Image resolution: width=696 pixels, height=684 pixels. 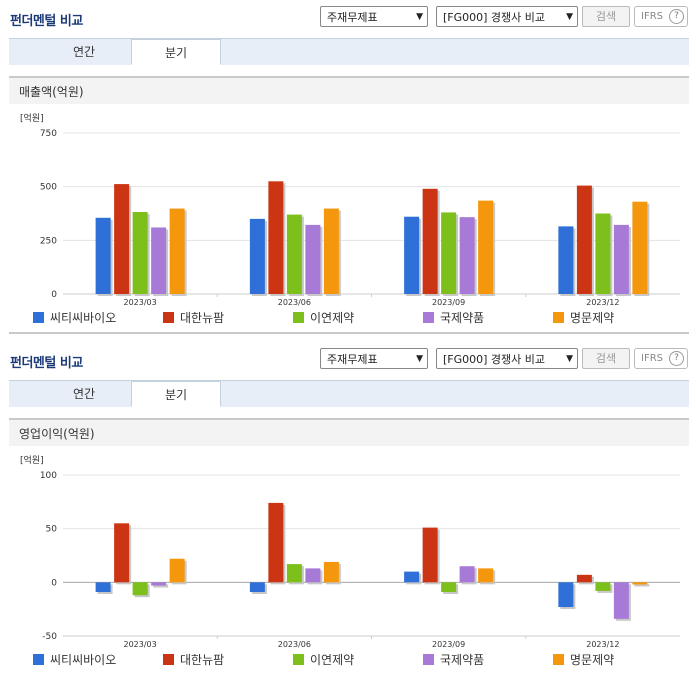 What do you see at coordinates (349, 432) in the screenshot?
I see `section-title: 영업이익(억원)` at bounding box center [349, 432].